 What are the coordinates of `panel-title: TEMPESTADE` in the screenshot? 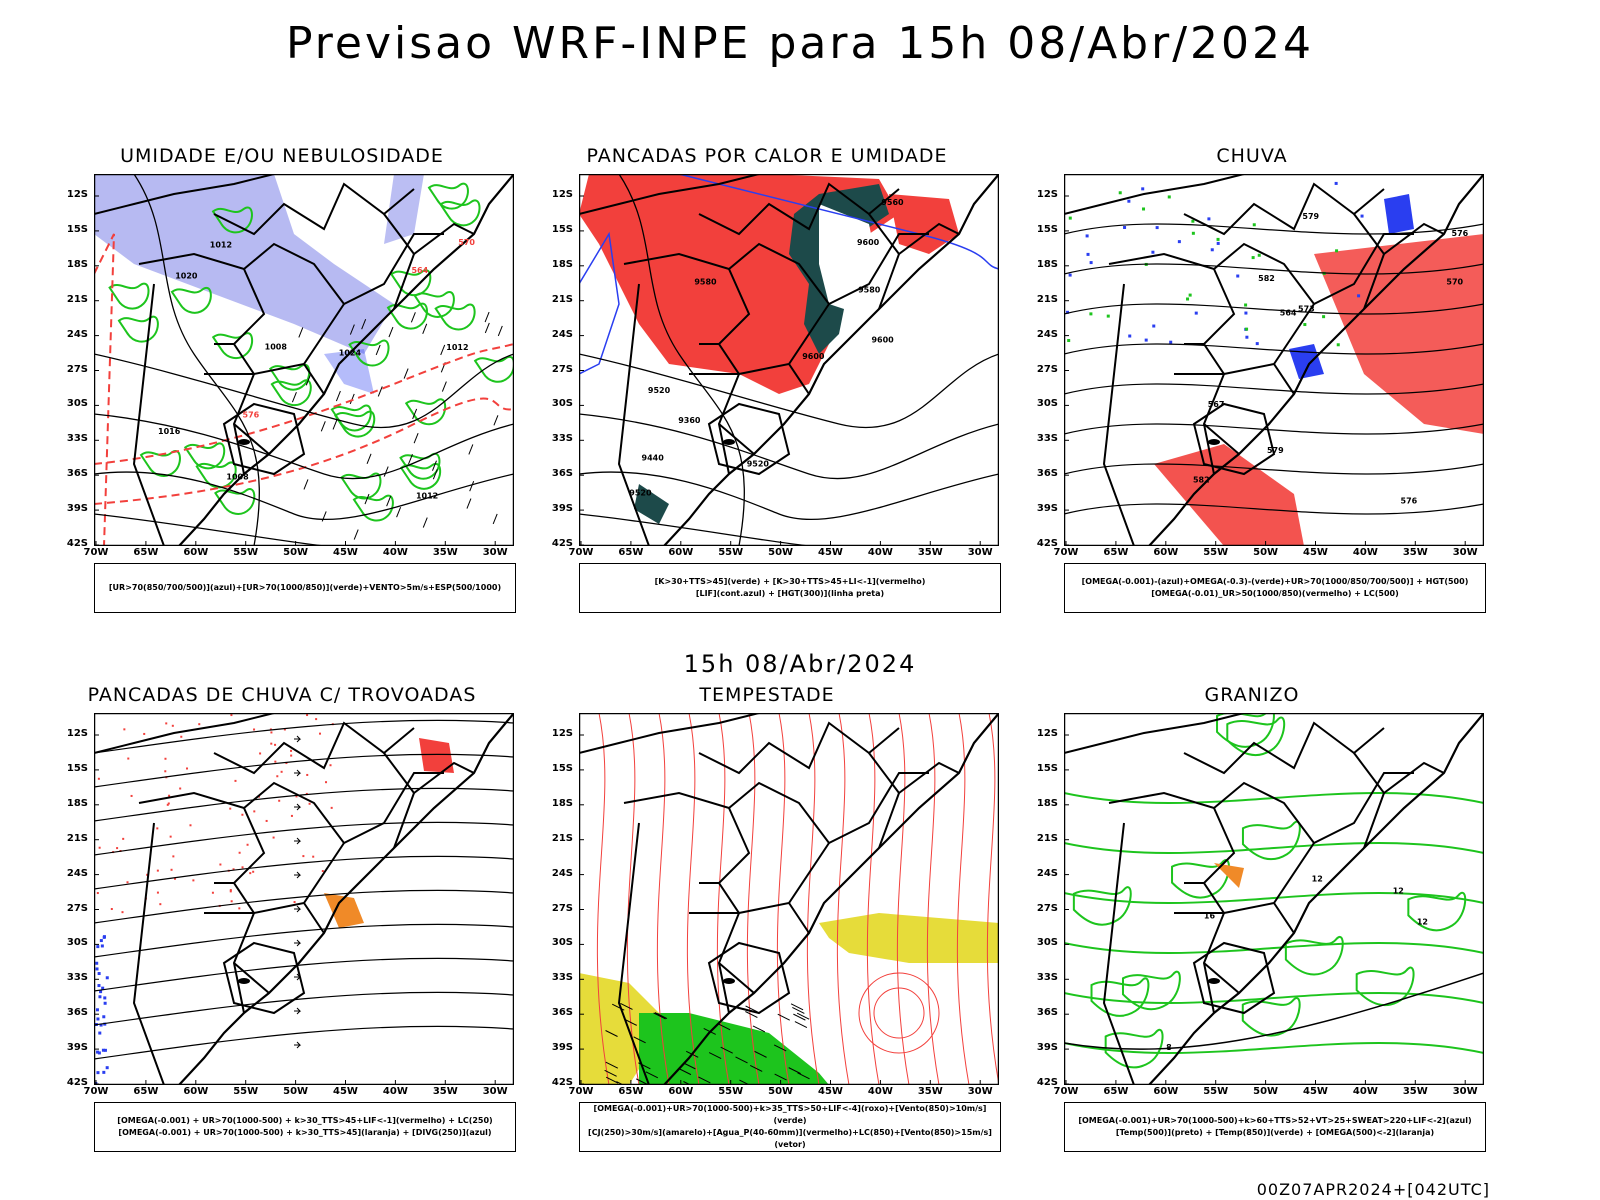 It's located at (767, 695).